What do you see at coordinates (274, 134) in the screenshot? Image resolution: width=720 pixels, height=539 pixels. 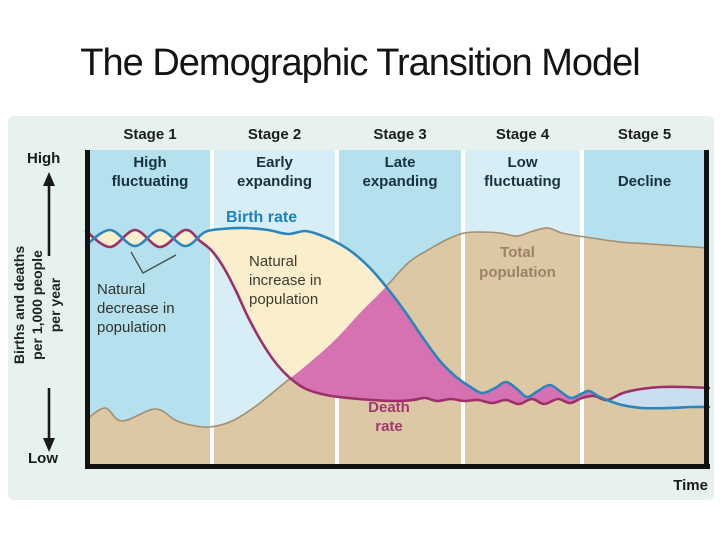 I see `stage2-header: Stage 2` at bounding box center [274, 134].